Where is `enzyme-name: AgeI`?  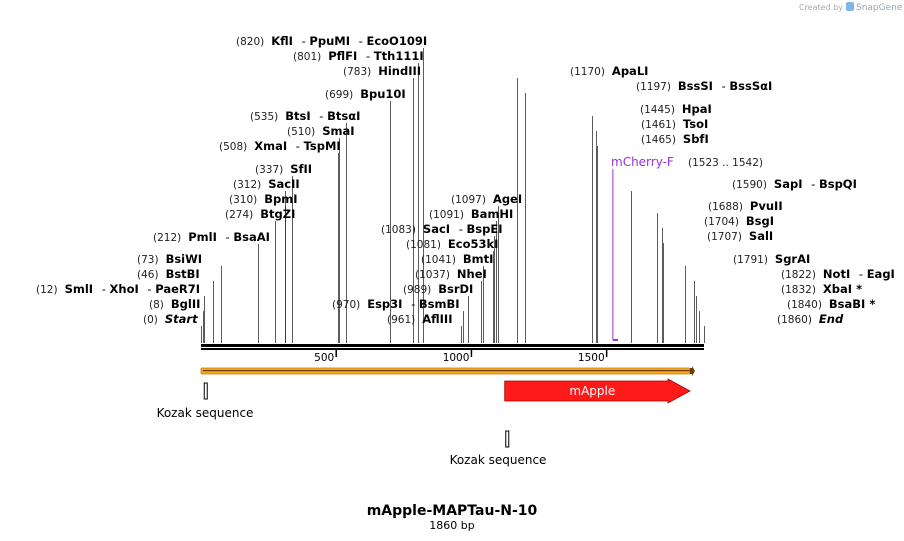 enzyme-name: AgeI is located at coordinates (507, 199).